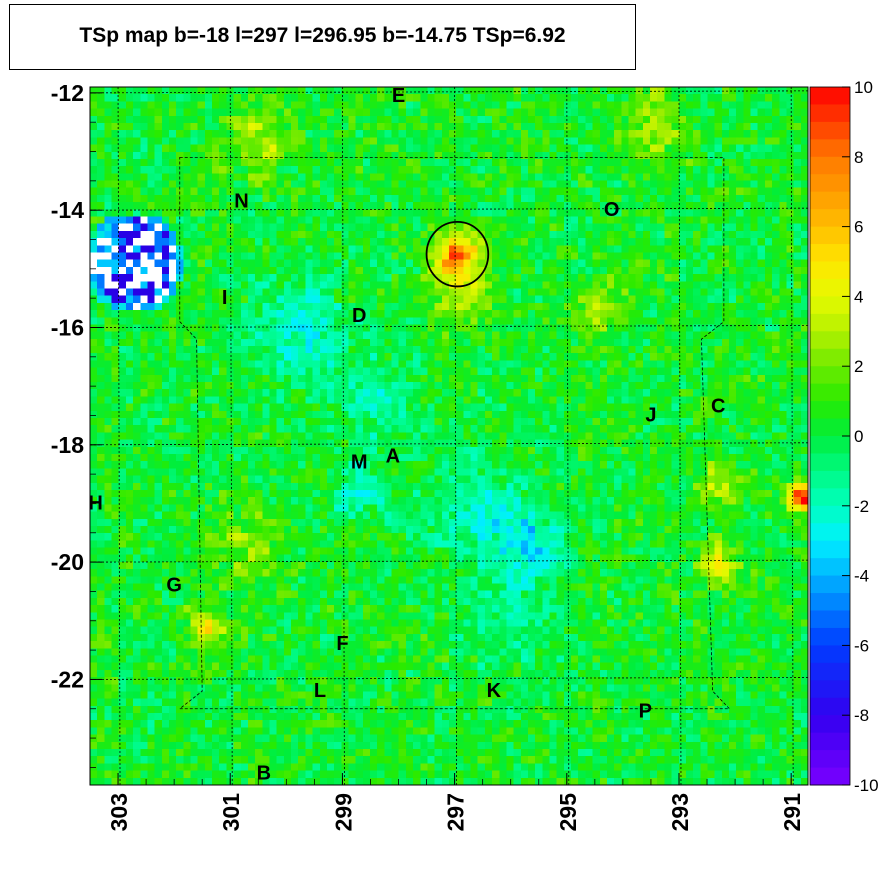  What do you see at coordinates (342, 644) in the screenshot?
I see `region-label: F` at bounding box center [342, 644].